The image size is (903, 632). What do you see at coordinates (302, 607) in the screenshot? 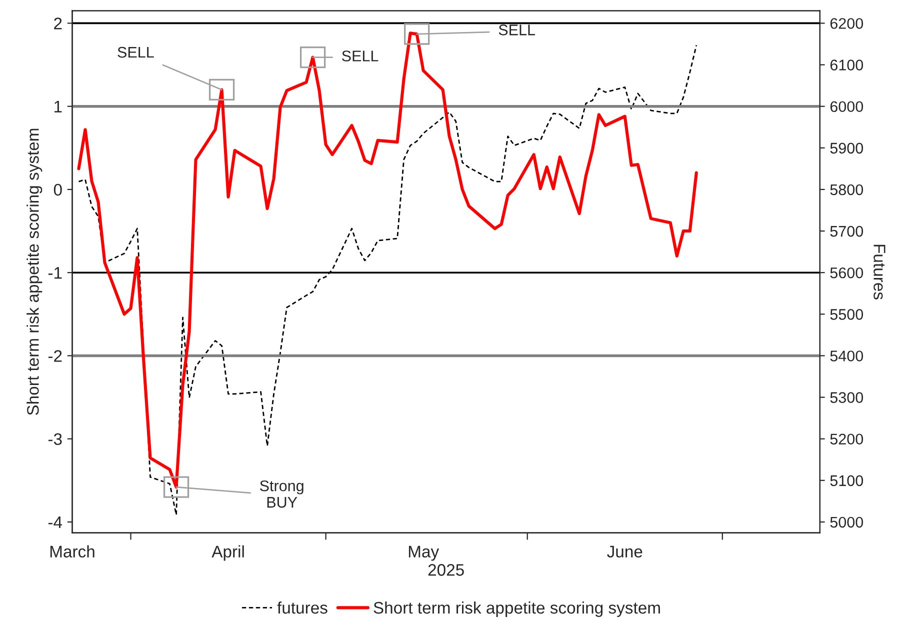
I see `legend-label: futures` at bounding box center [302, 607].